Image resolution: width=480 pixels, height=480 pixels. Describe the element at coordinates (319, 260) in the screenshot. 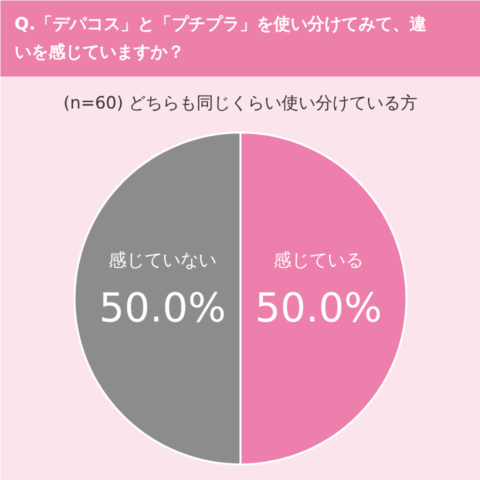

I see `slice-label: 感じている` at that location.